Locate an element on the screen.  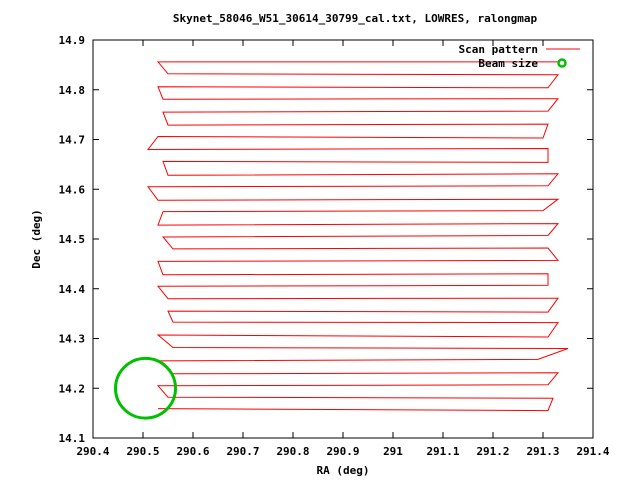
x-tick-label: 291.3 is located at coordinates (542, 451).